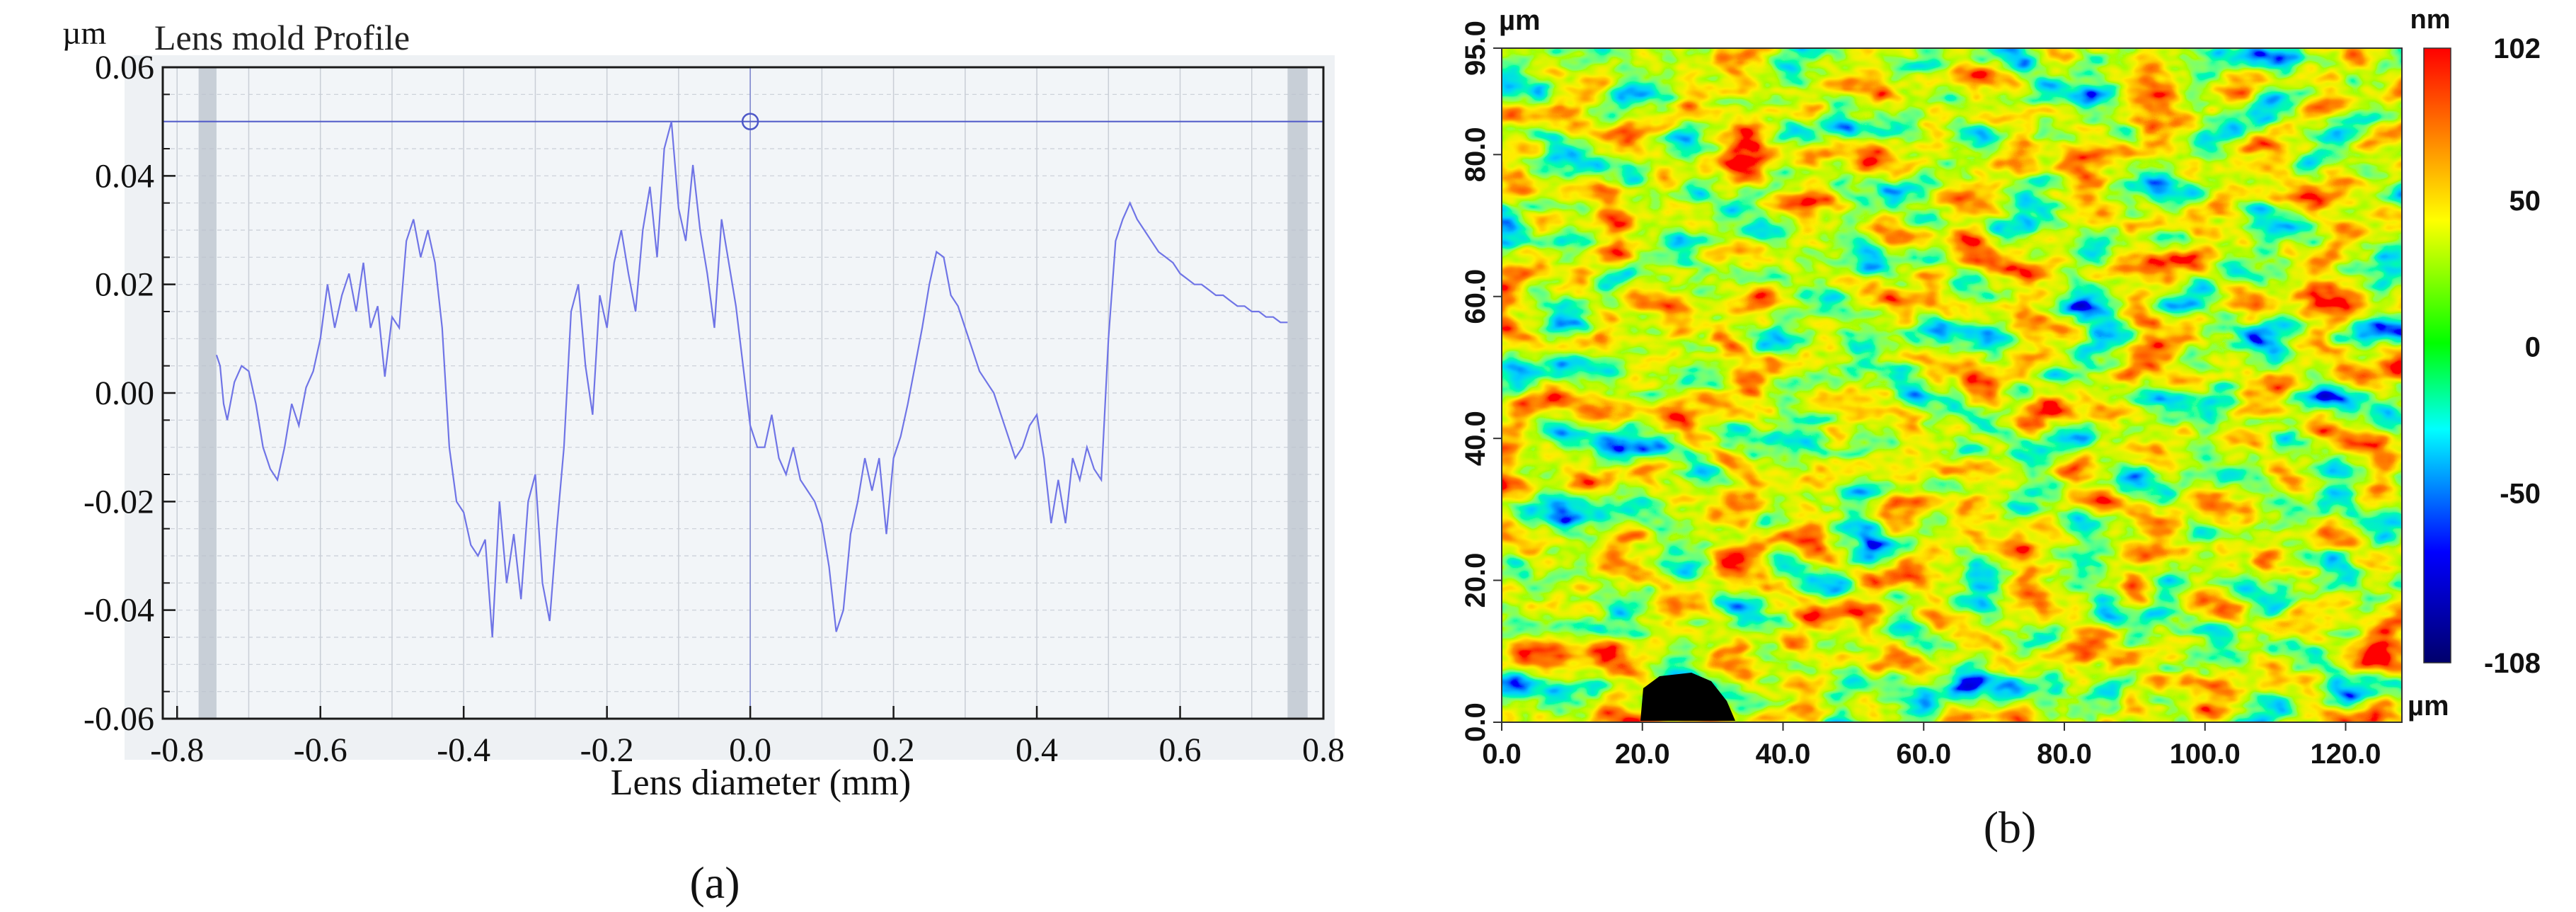 The width and height of the screenshot is (2576, 912). I want to click on colorbar-unit: nm, so click(2430, 20).